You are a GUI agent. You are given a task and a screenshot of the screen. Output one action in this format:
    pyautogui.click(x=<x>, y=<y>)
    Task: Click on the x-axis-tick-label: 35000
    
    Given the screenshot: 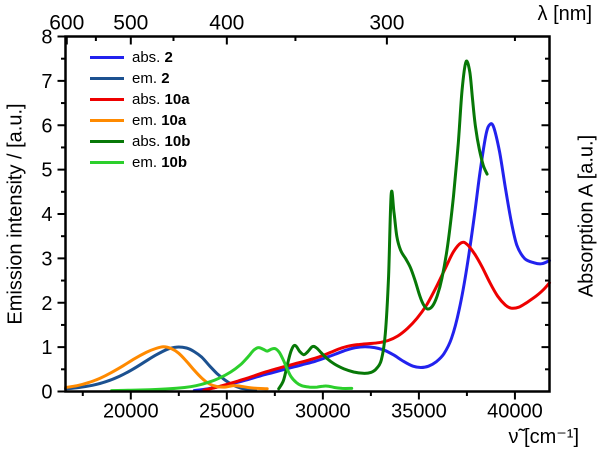 What is the action you would take?
    pyautogui.click(x=419, y=412)
    